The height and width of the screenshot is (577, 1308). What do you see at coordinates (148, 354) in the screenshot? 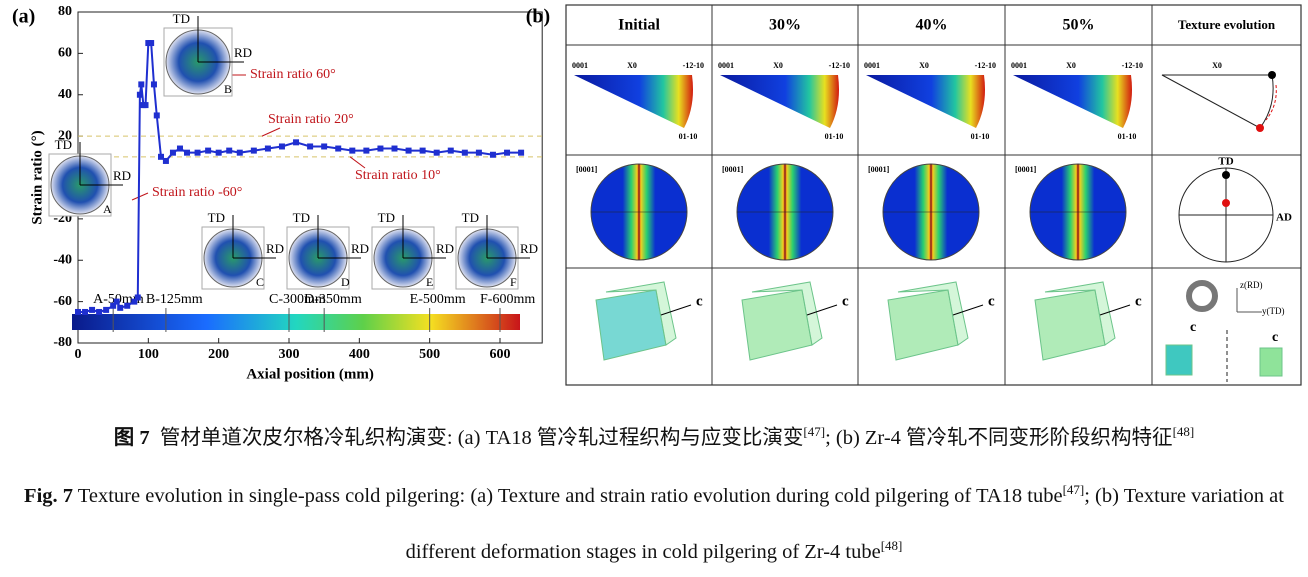
I see `x-tick-label: 100` at bounding box center [148, 354].